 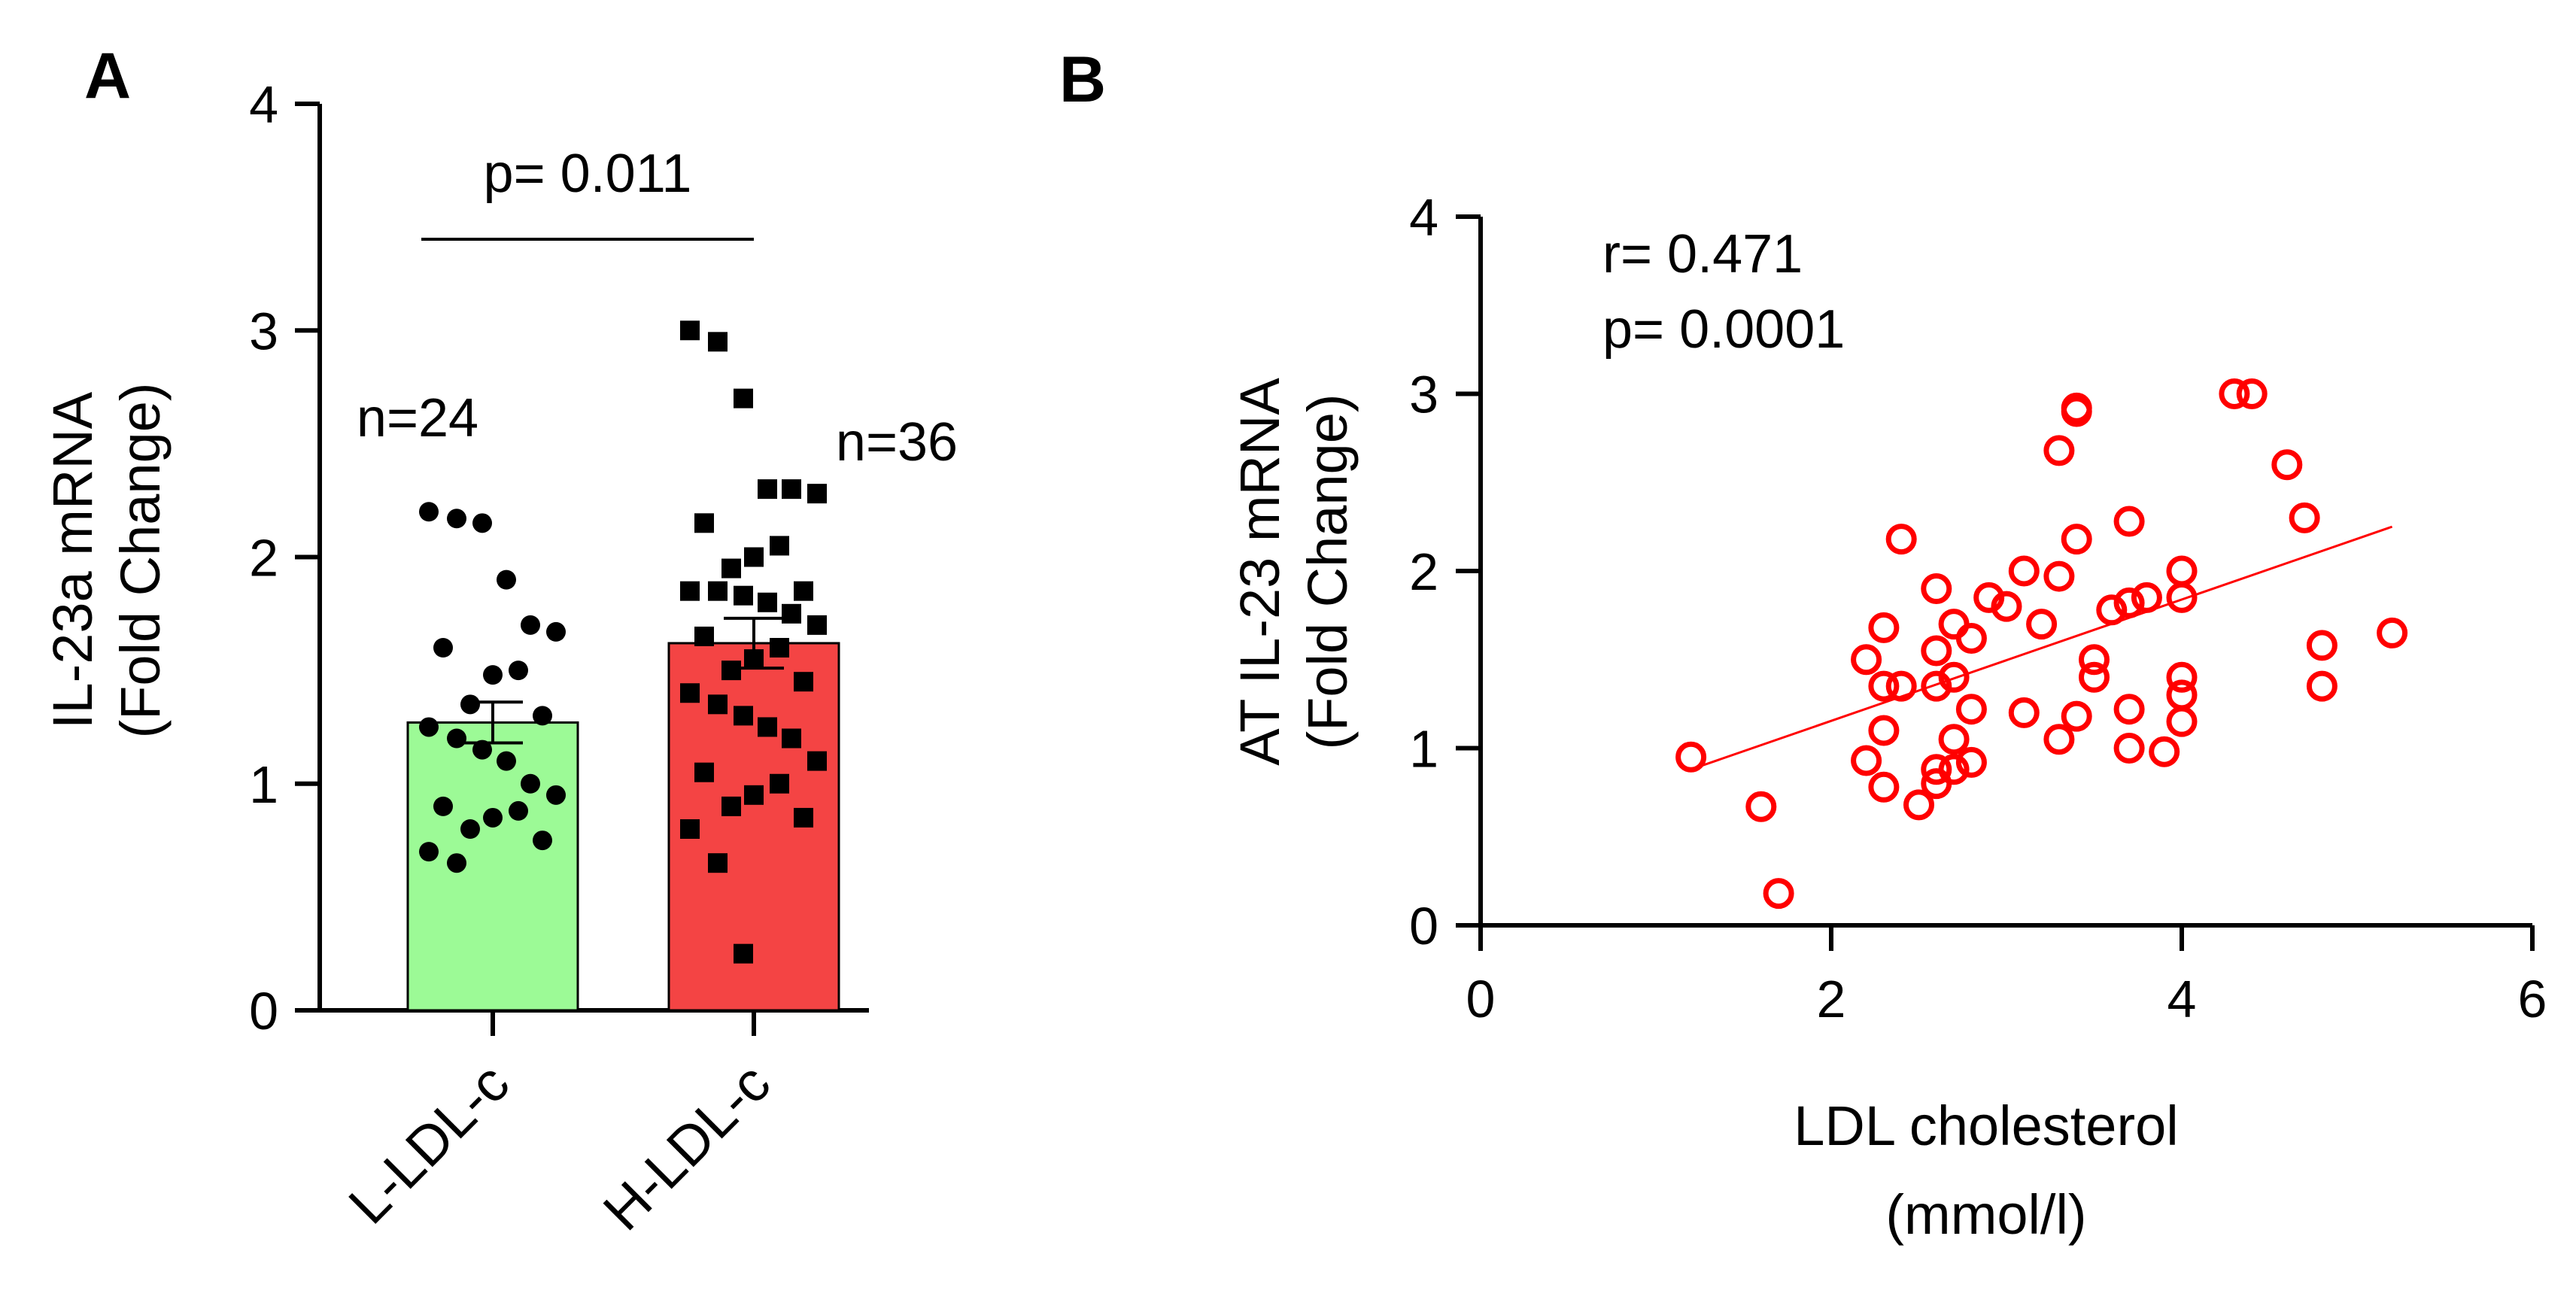 What do you see at coordinates (263, 331) in the screenshot?
I see `panel-a-y-tick-label: 3` at bounding box center [263, 331].